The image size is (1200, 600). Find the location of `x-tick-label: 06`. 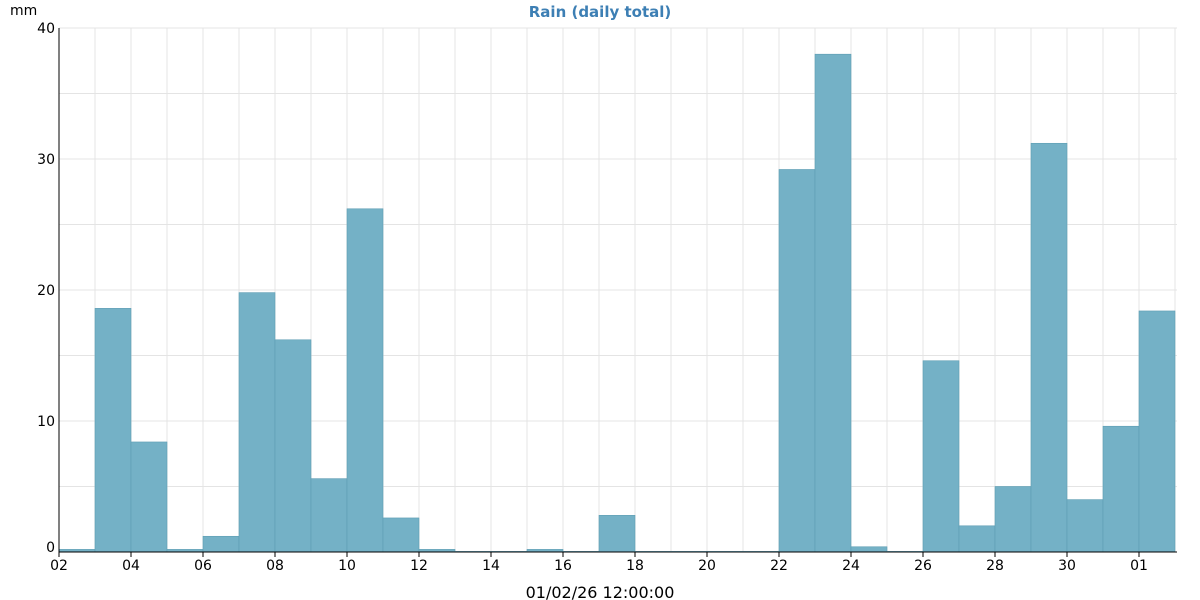

x-tick-label: 06 is located at coordinates (203, 566).